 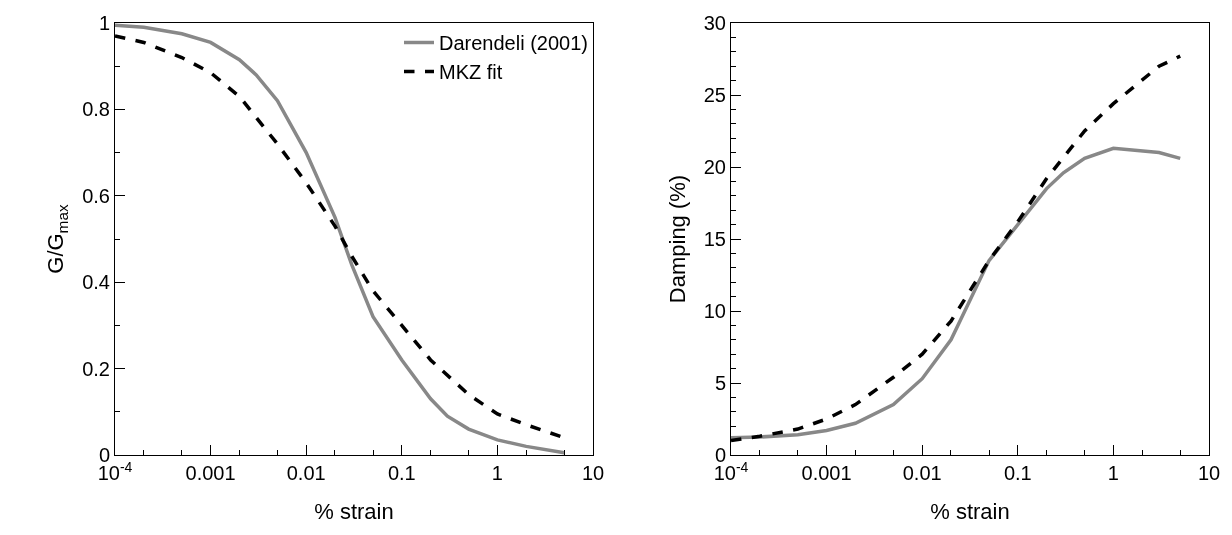 I want to click on legend-label: Darendeli (2001), so click(x=513, y=43).